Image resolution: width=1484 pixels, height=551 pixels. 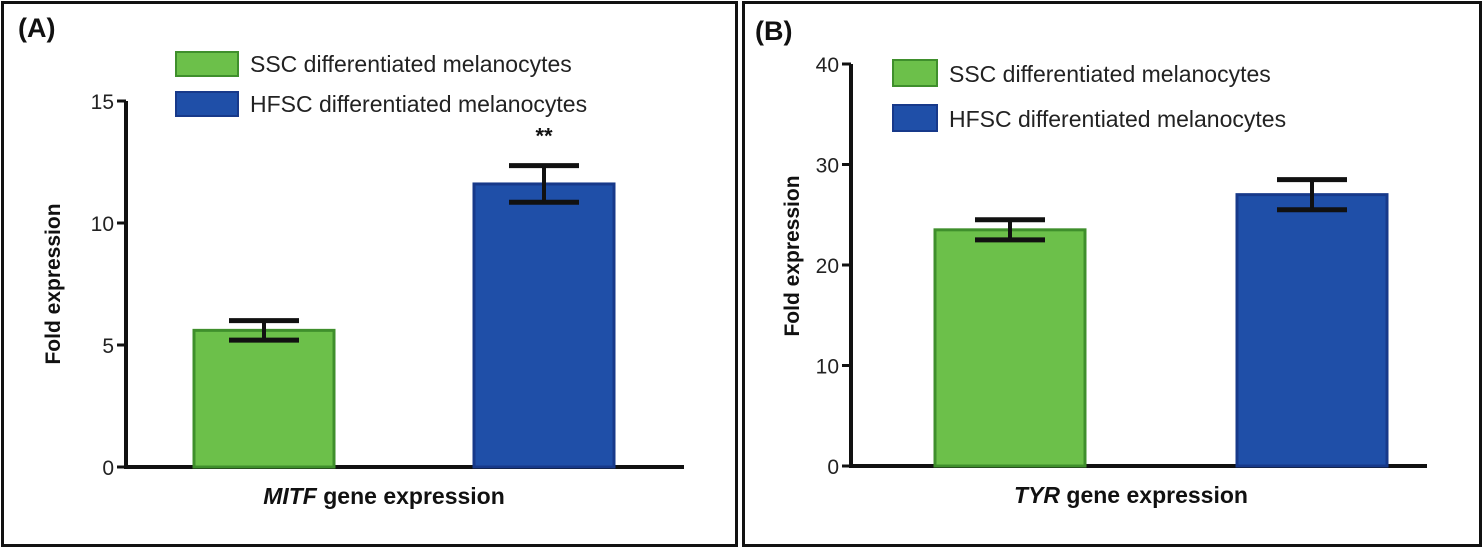 I want to click on x-axis-label: MITF gene expression, so click(x=384, y=496).